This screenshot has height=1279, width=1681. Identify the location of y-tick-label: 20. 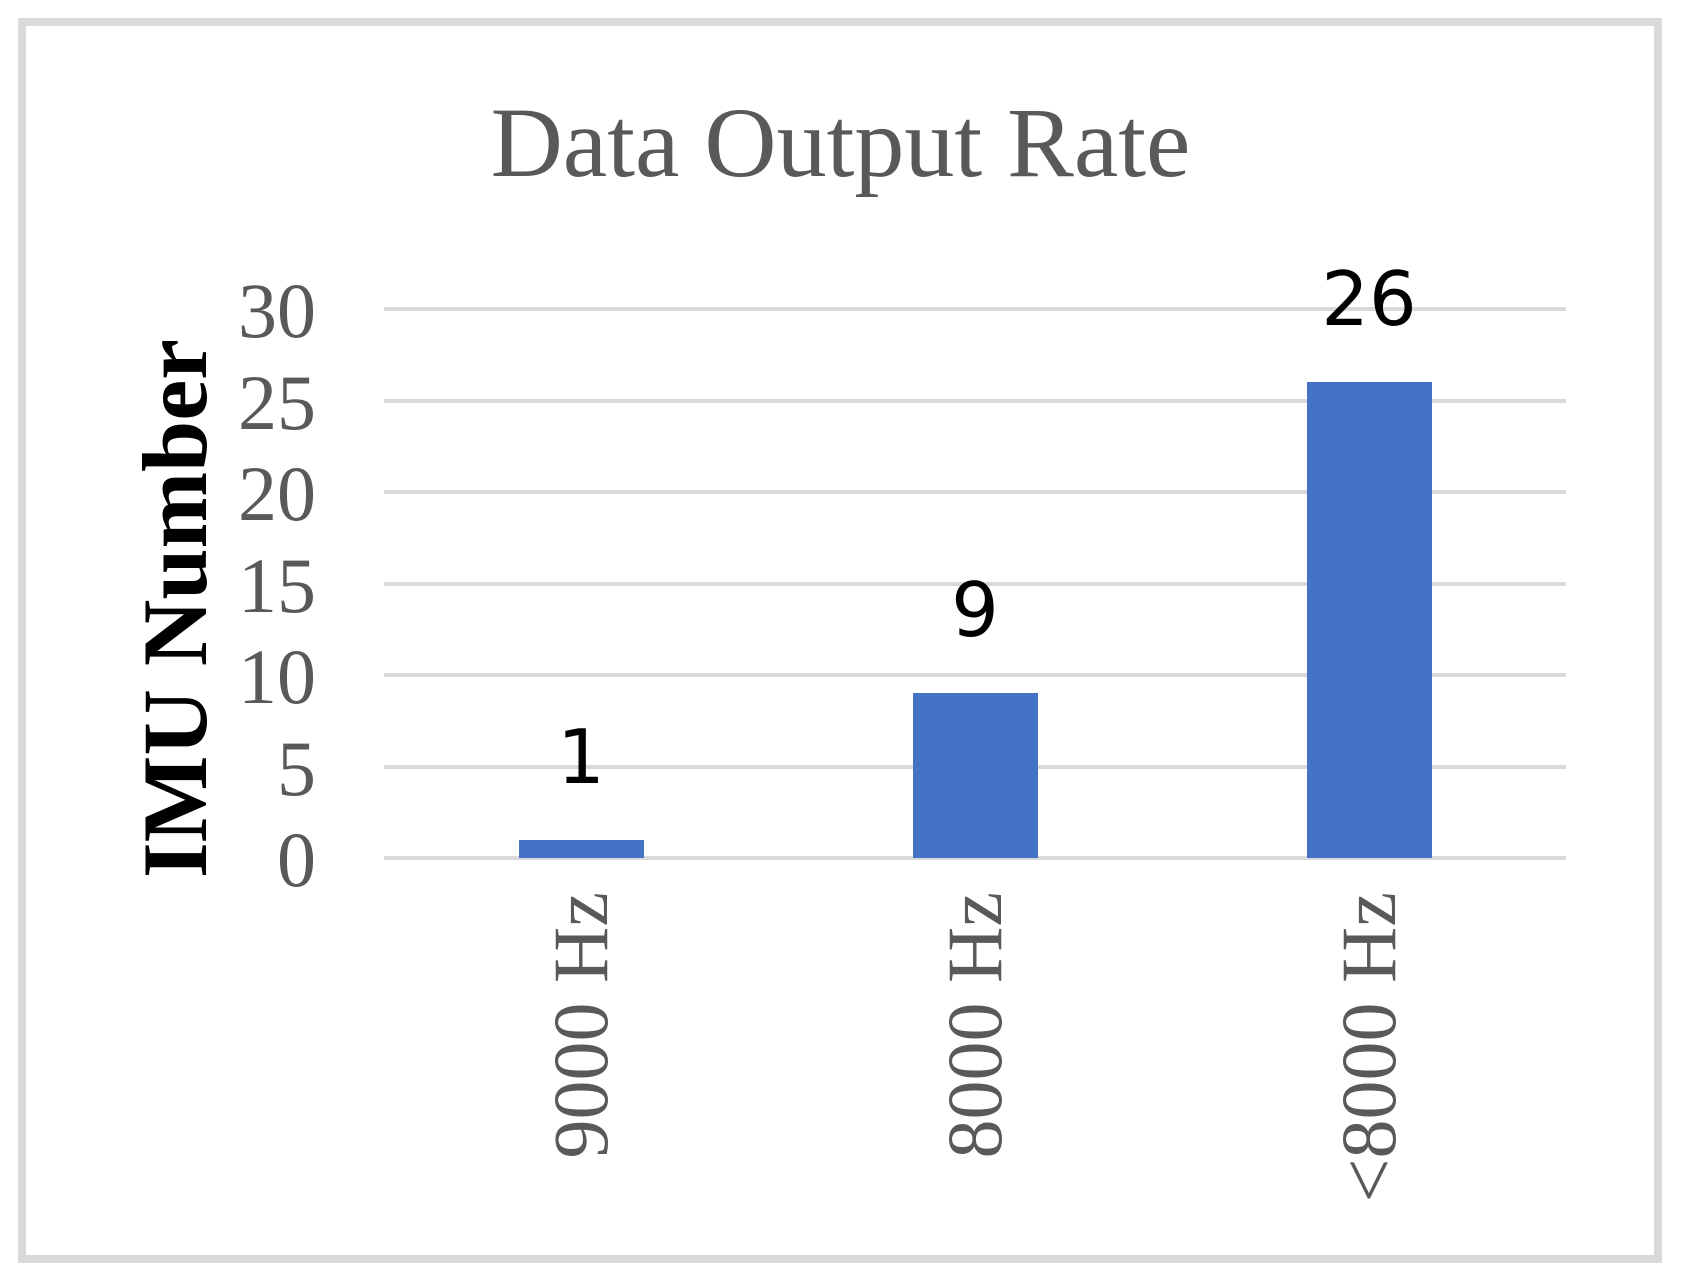
(277, 493).